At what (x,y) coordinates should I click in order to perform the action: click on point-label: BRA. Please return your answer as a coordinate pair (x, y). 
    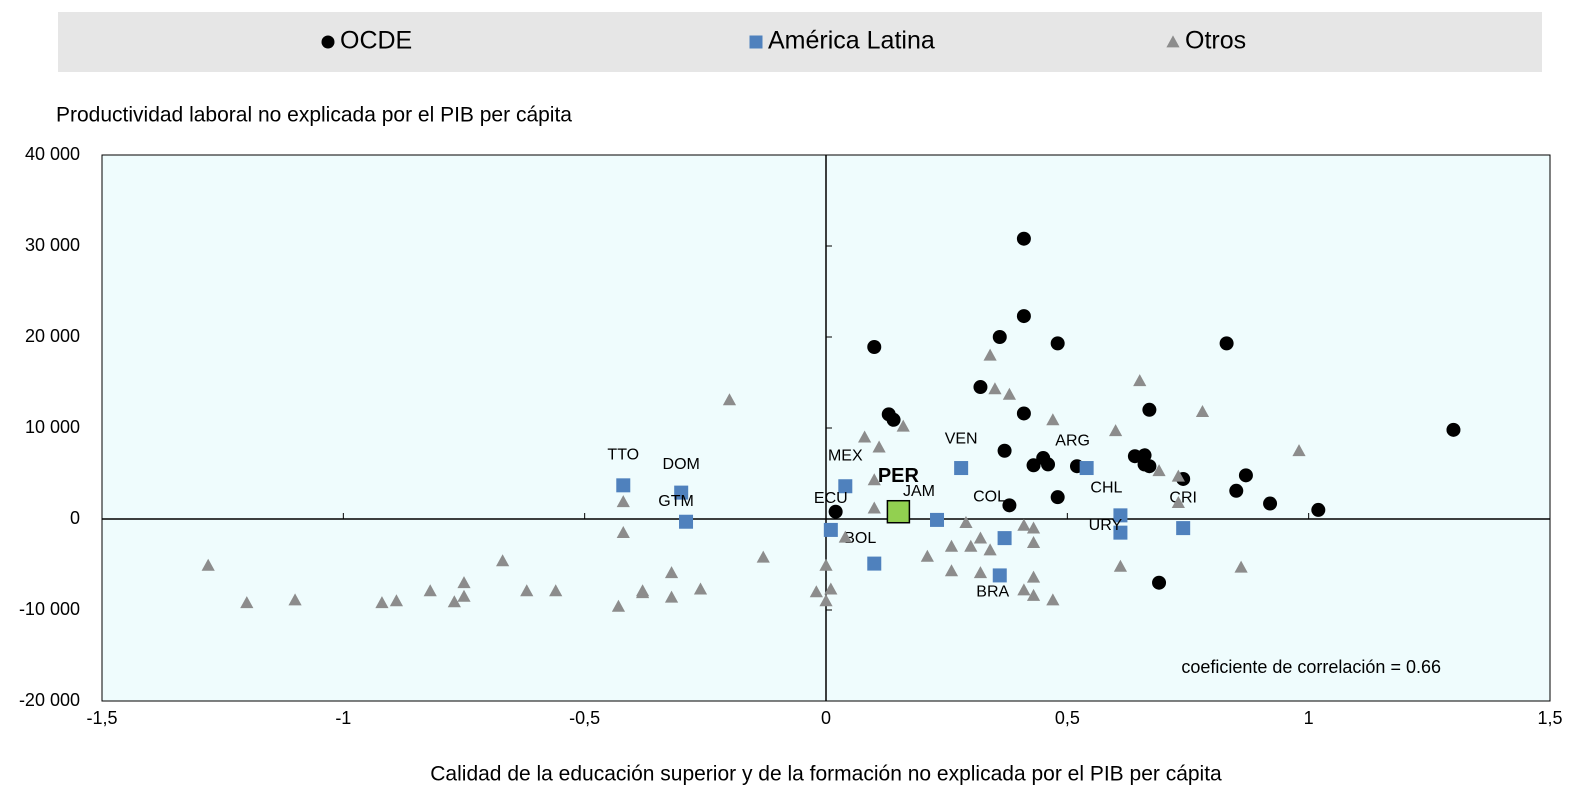
    Looking at the image, I should click on (992, 592).